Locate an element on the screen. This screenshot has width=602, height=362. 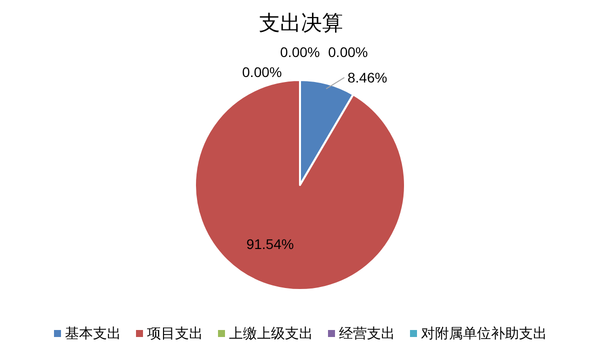
chart-title: 支出决算 is located at coordinates (301, 23).